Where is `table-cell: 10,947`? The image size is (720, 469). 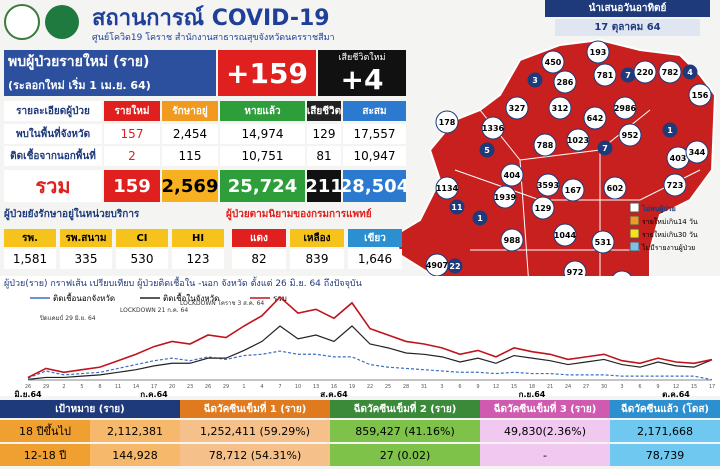 table-cell: 10,947 is located at coordinates (374, 156).